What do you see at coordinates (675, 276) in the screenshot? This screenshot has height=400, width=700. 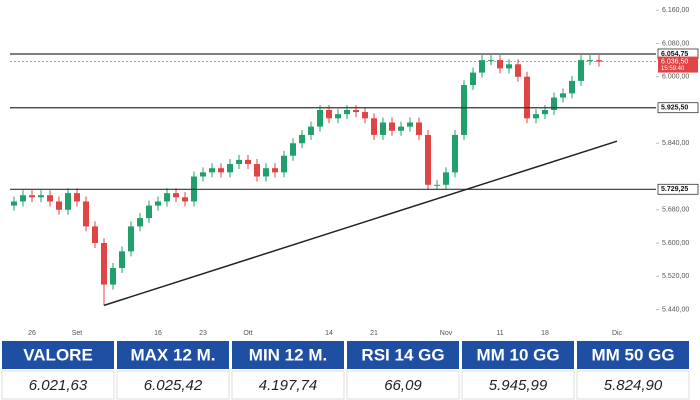 I see `y-tick-label: 5.520,00` at bounding box center [675, 276].